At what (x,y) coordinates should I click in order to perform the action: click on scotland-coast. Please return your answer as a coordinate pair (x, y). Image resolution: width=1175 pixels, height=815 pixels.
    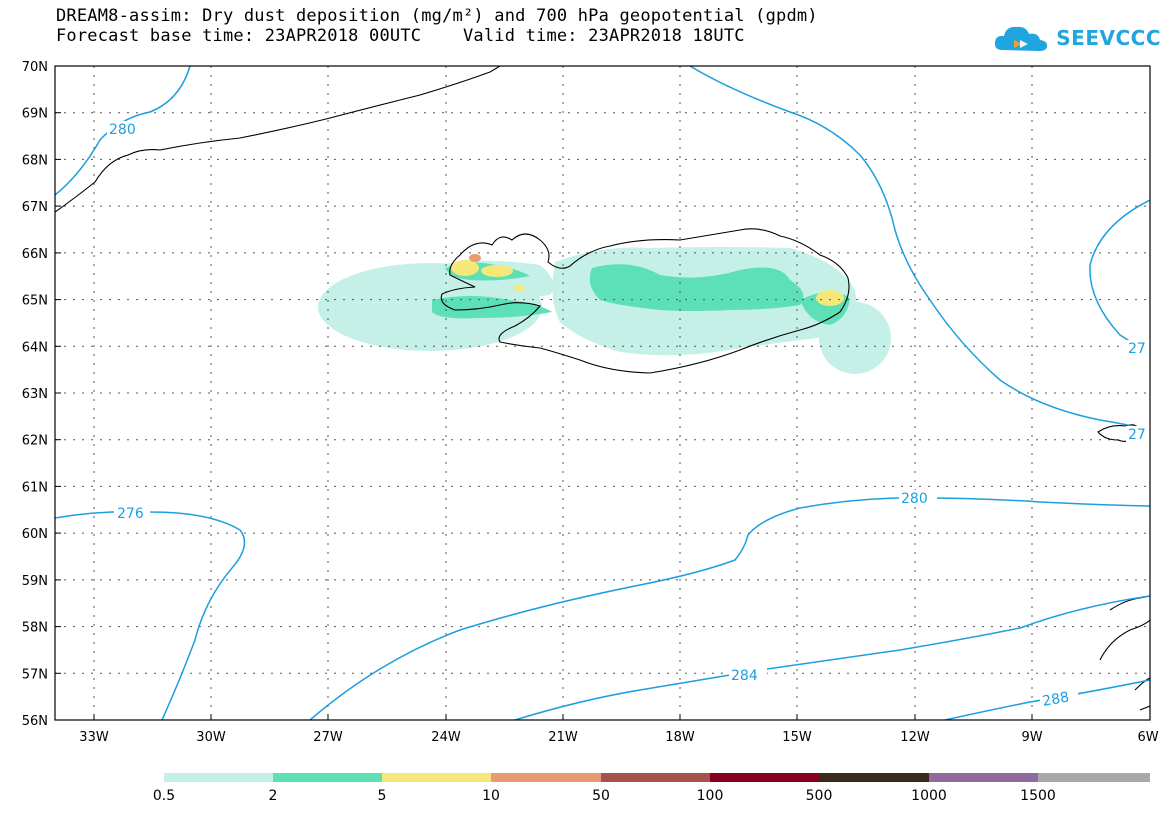
    Looking at the image, I should click on (1124, 653).